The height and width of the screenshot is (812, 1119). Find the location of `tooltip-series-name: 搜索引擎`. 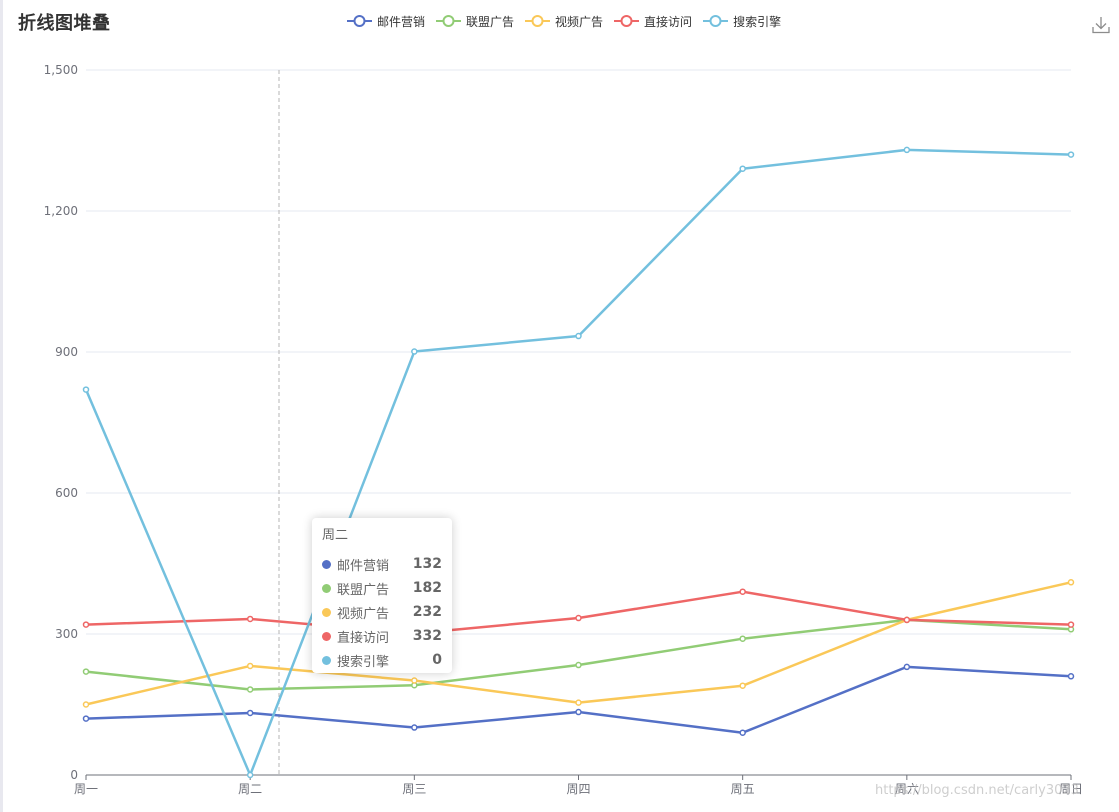

tooltip-series-name: 搜索引擎 is located at coordinates (363, 662).